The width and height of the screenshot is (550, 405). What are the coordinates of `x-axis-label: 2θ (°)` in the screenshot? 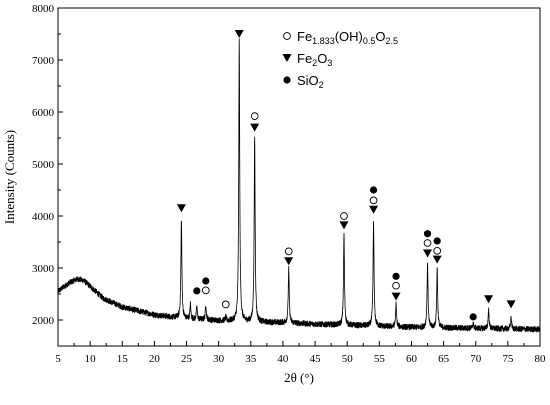 It's located at (299, 377).